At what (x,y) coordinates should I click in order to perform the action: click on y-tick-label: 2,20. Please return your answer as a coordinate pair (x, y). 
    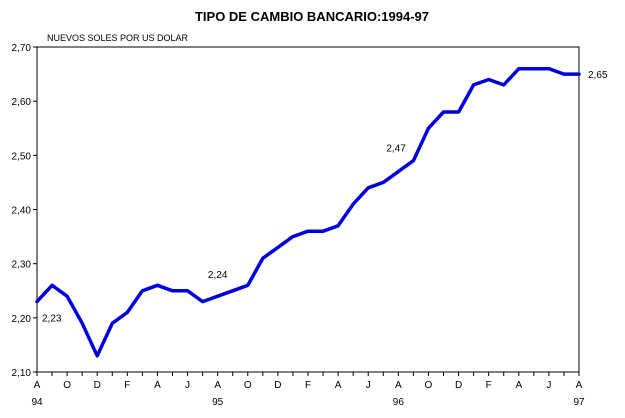
    Looking at the image, I should click on (22, 319).